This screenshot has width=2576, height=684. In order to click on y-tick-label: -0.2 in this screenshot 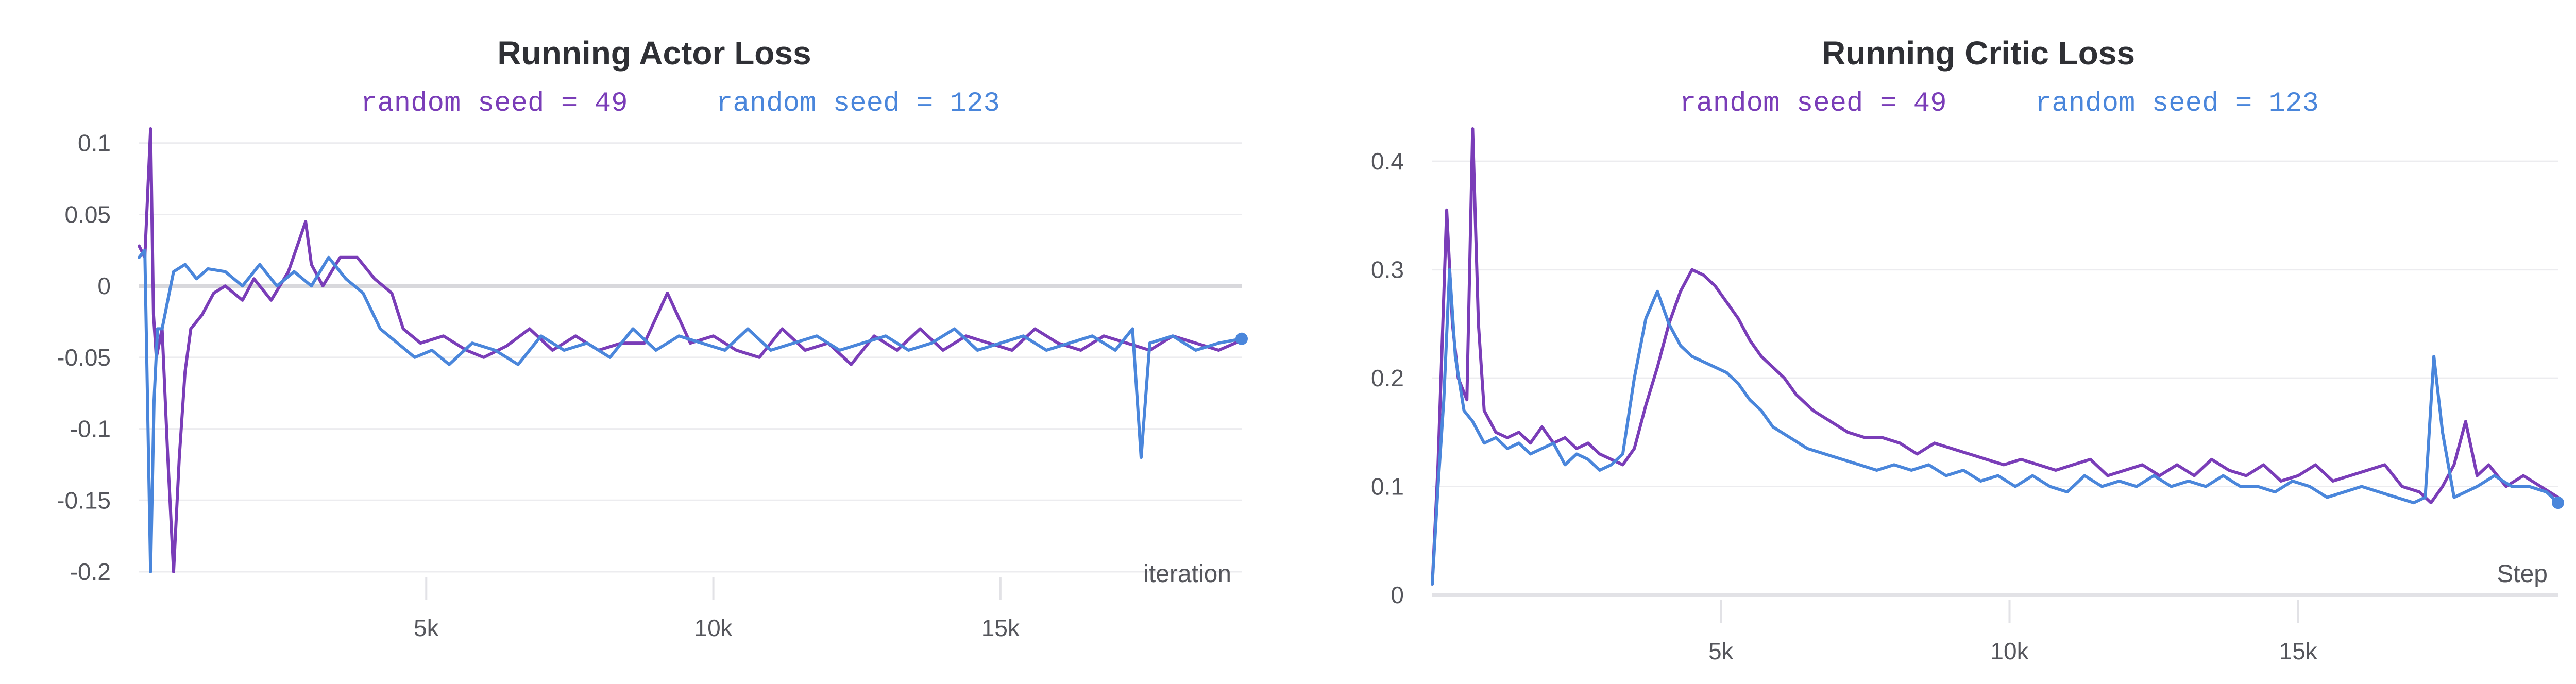, I will do `click(90, 571)`.